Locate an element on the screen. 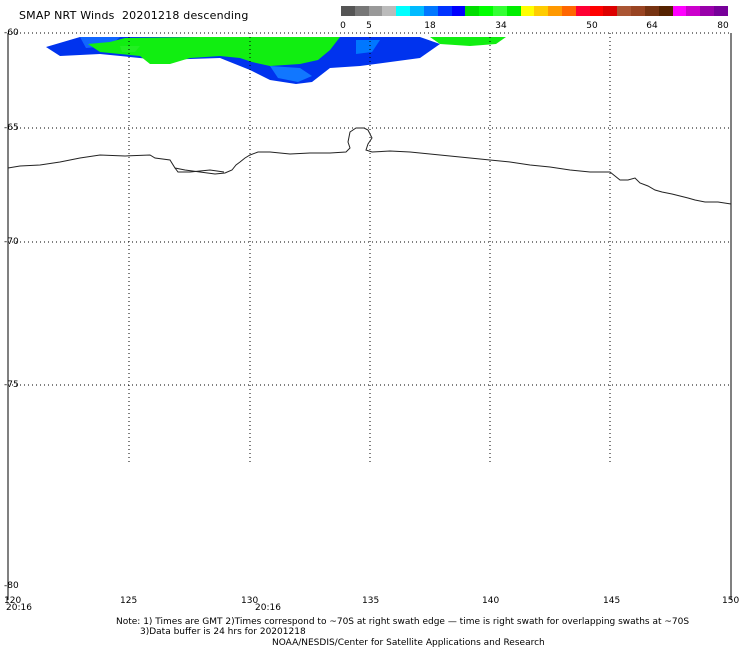  colorbar-tick-label: 0 is located at coordinates (343, 26).